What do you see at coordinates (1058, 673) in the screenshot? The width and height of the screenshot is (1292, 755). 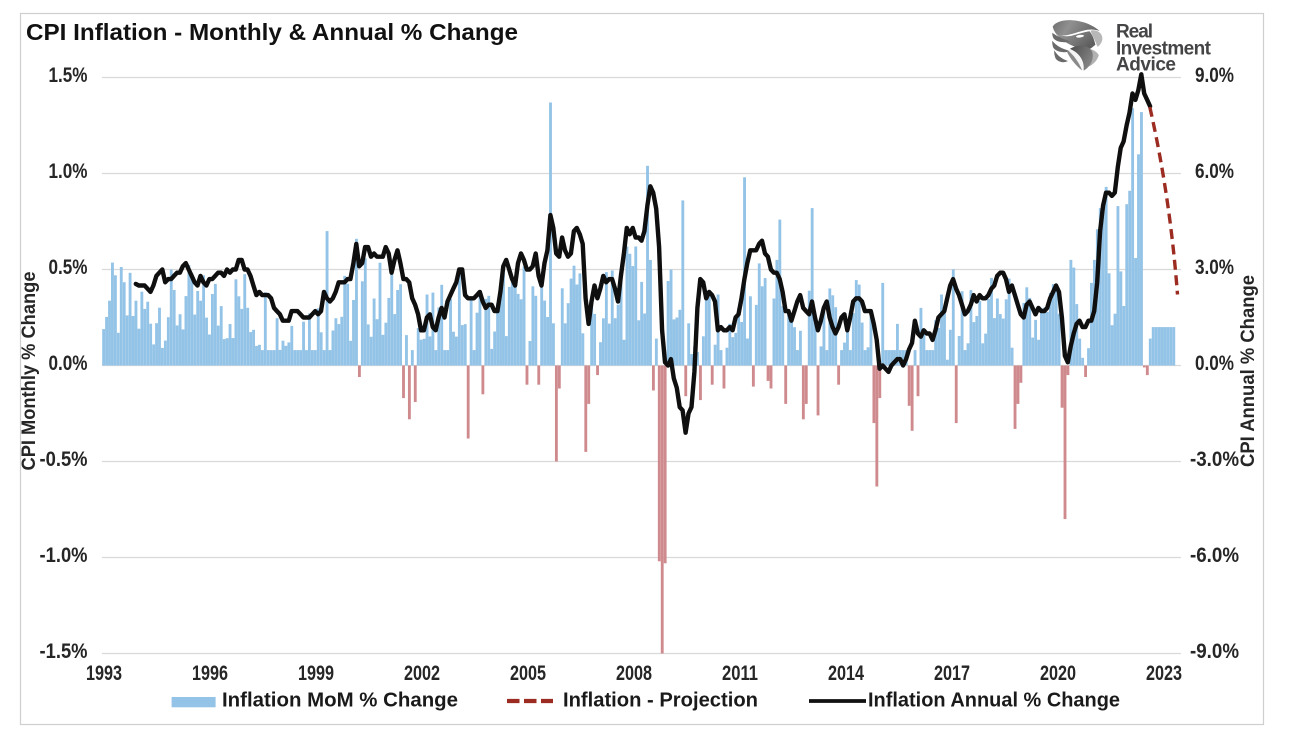 I see `svg-text: 2020` at bounding box center [1058, 673].